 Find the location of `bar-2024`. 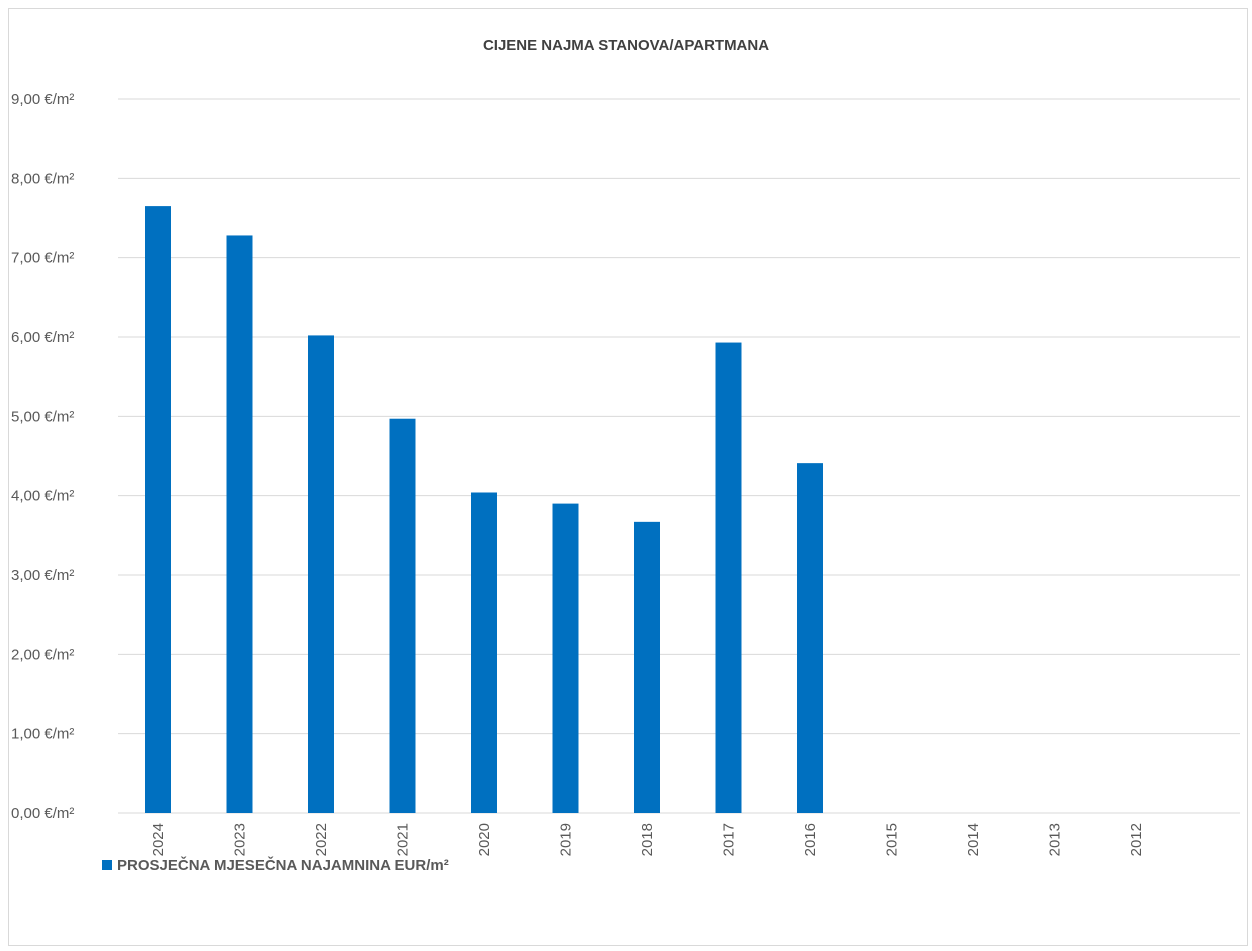

bar-2024 is located at coordinates (158, 510).